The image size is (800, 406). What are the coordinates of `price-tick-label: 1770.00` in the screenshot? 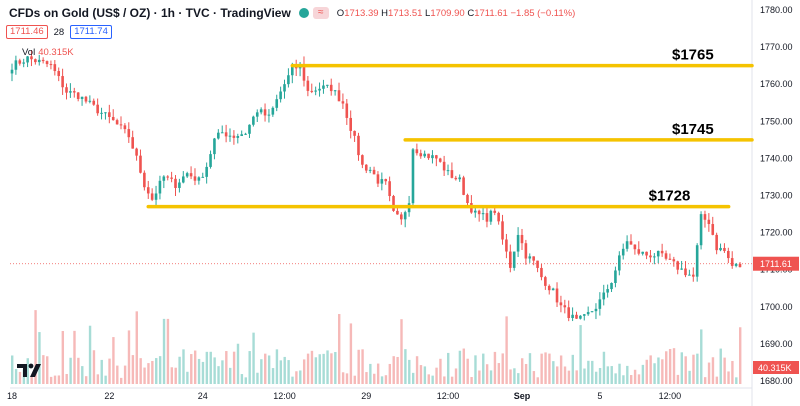 It's located at (776, 47).